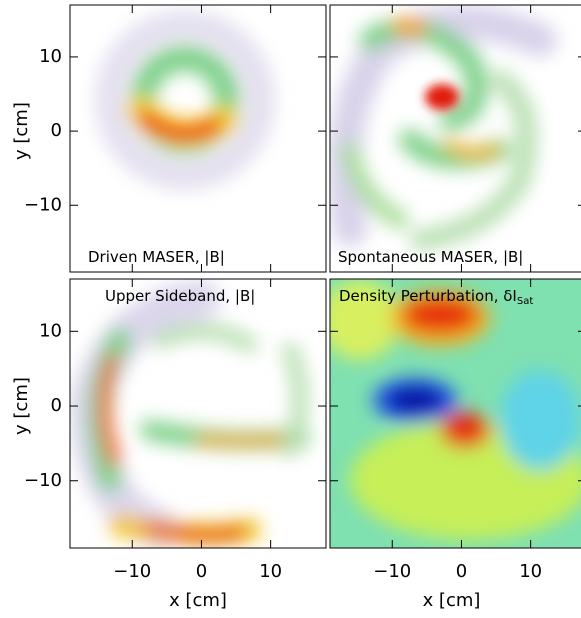 The width and height of the screenshot is (581, 618). I want to click on panel-title: Upper Sideband, |B|, so click(180, 296).